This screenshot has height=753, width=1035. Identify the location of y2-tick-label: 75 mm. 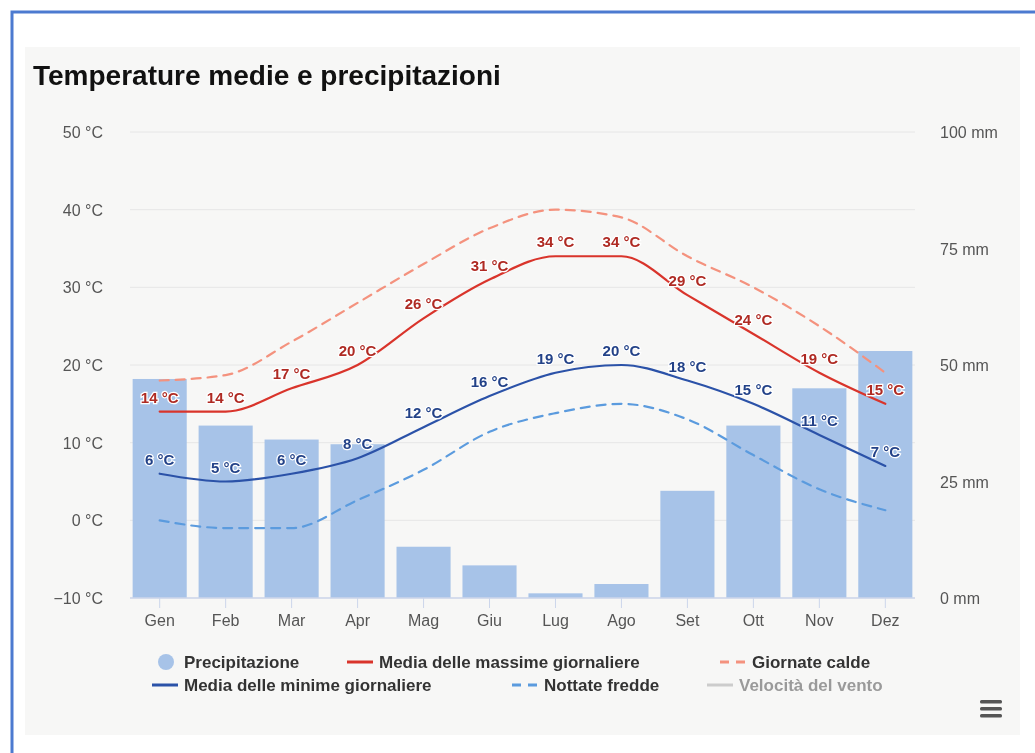
(964, 249).